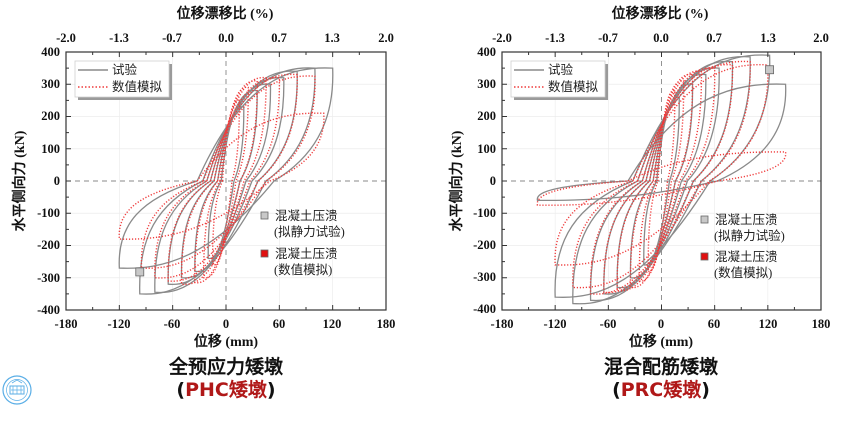 The width and height of the screenshot is (865, 421). Describe the element at coordinates (172, 38) in the screenshot. I see `top-tick-label: -0.7` at that location.